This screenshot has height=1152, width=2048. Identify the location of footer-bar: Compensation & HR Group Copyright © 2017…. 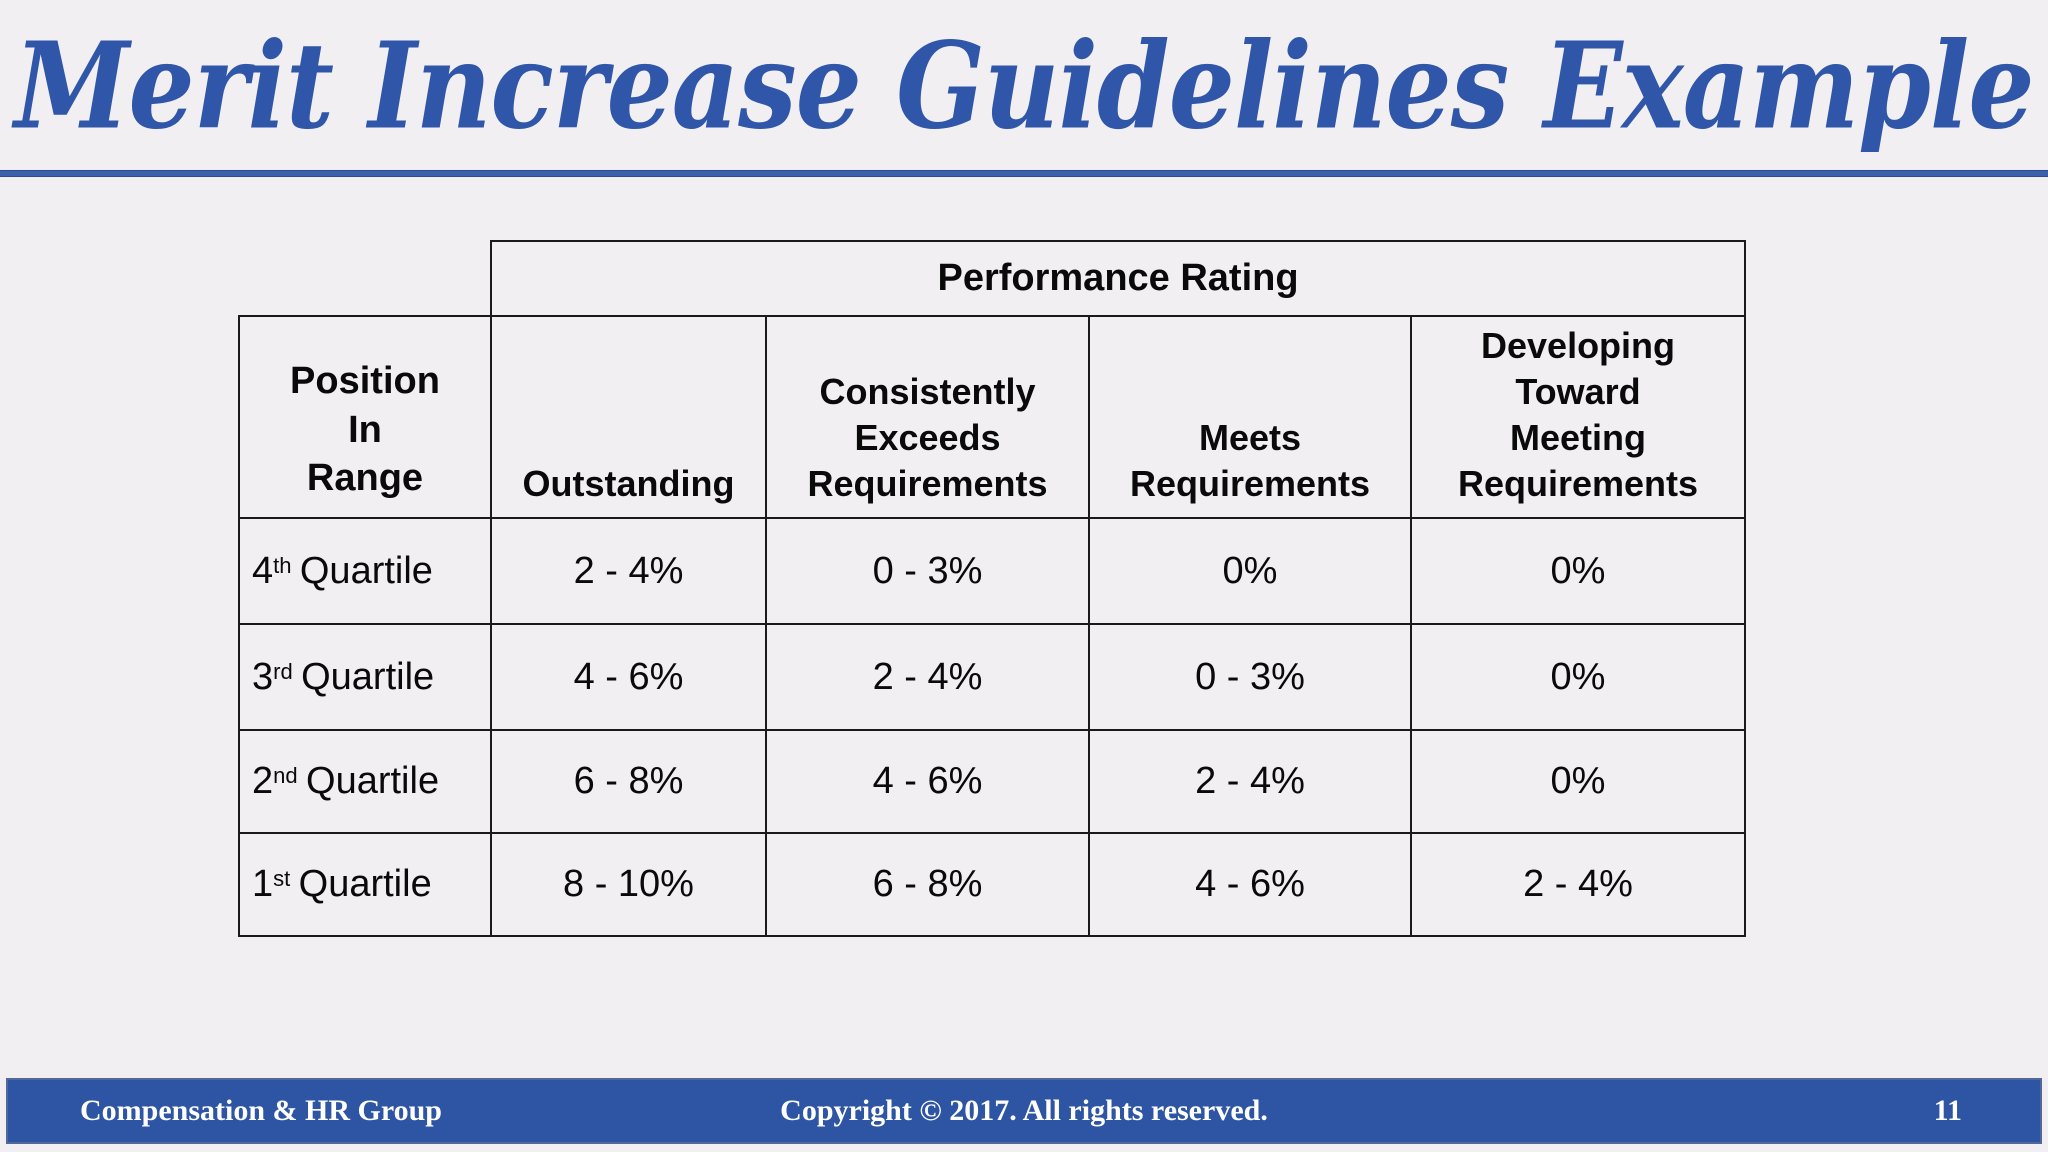
(1024, 1111).